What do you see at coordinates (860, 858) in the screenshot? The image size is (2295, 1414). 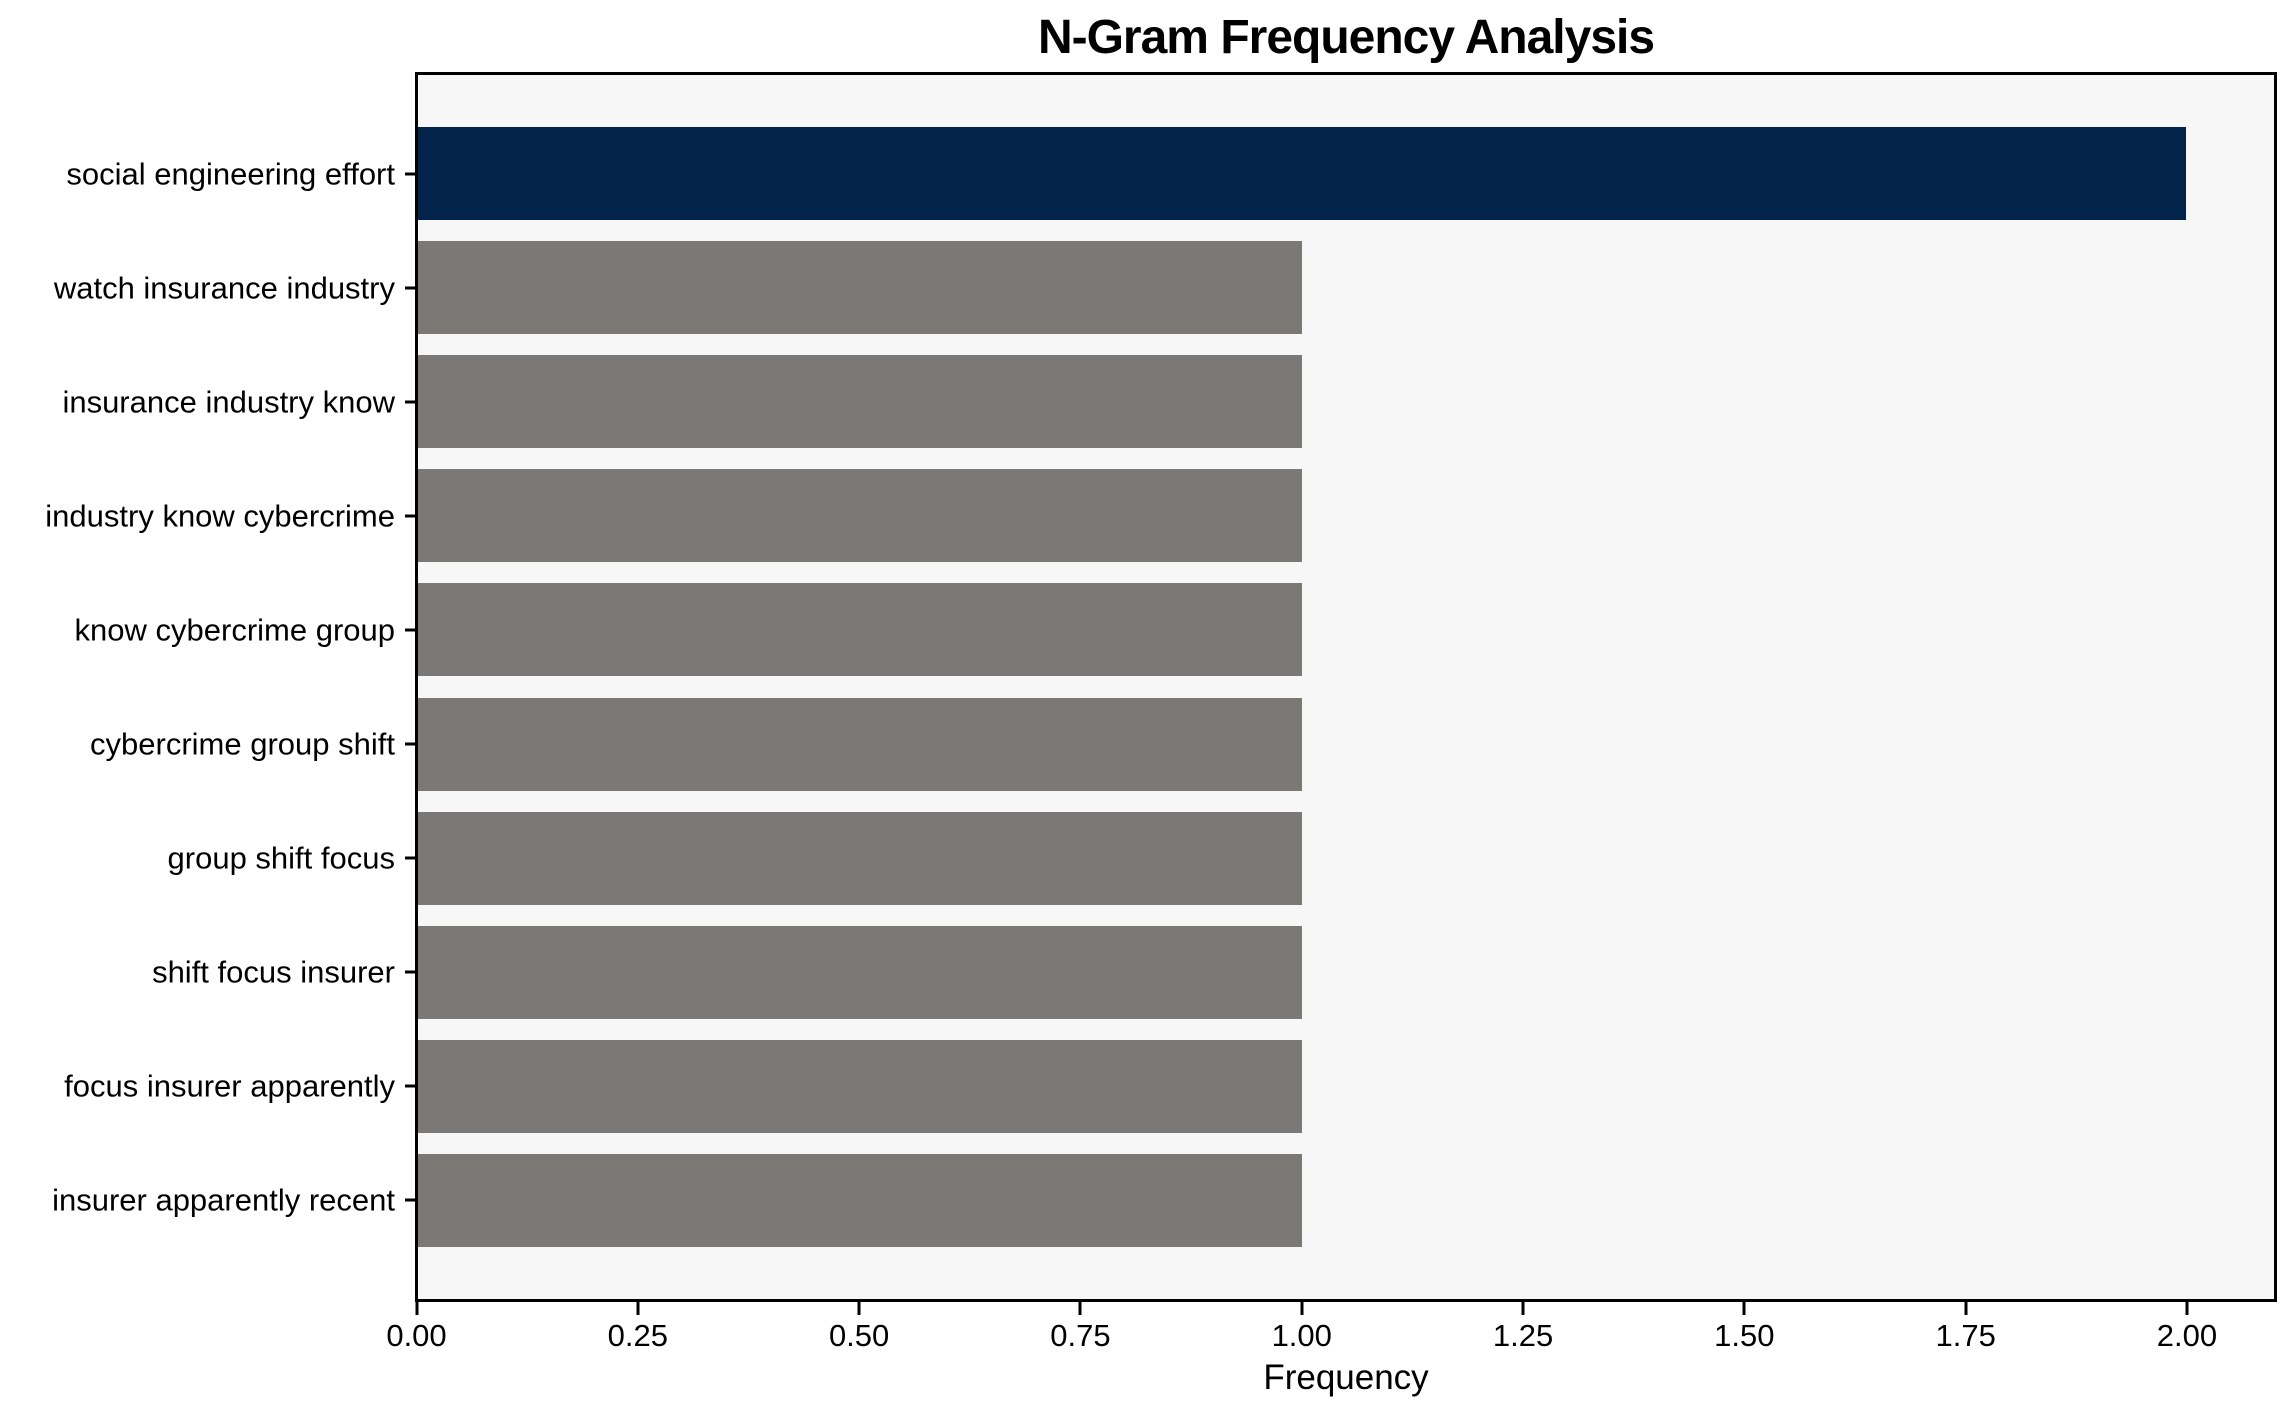 I see `bar-group-shift-focus` at bounding box center [860, 858].